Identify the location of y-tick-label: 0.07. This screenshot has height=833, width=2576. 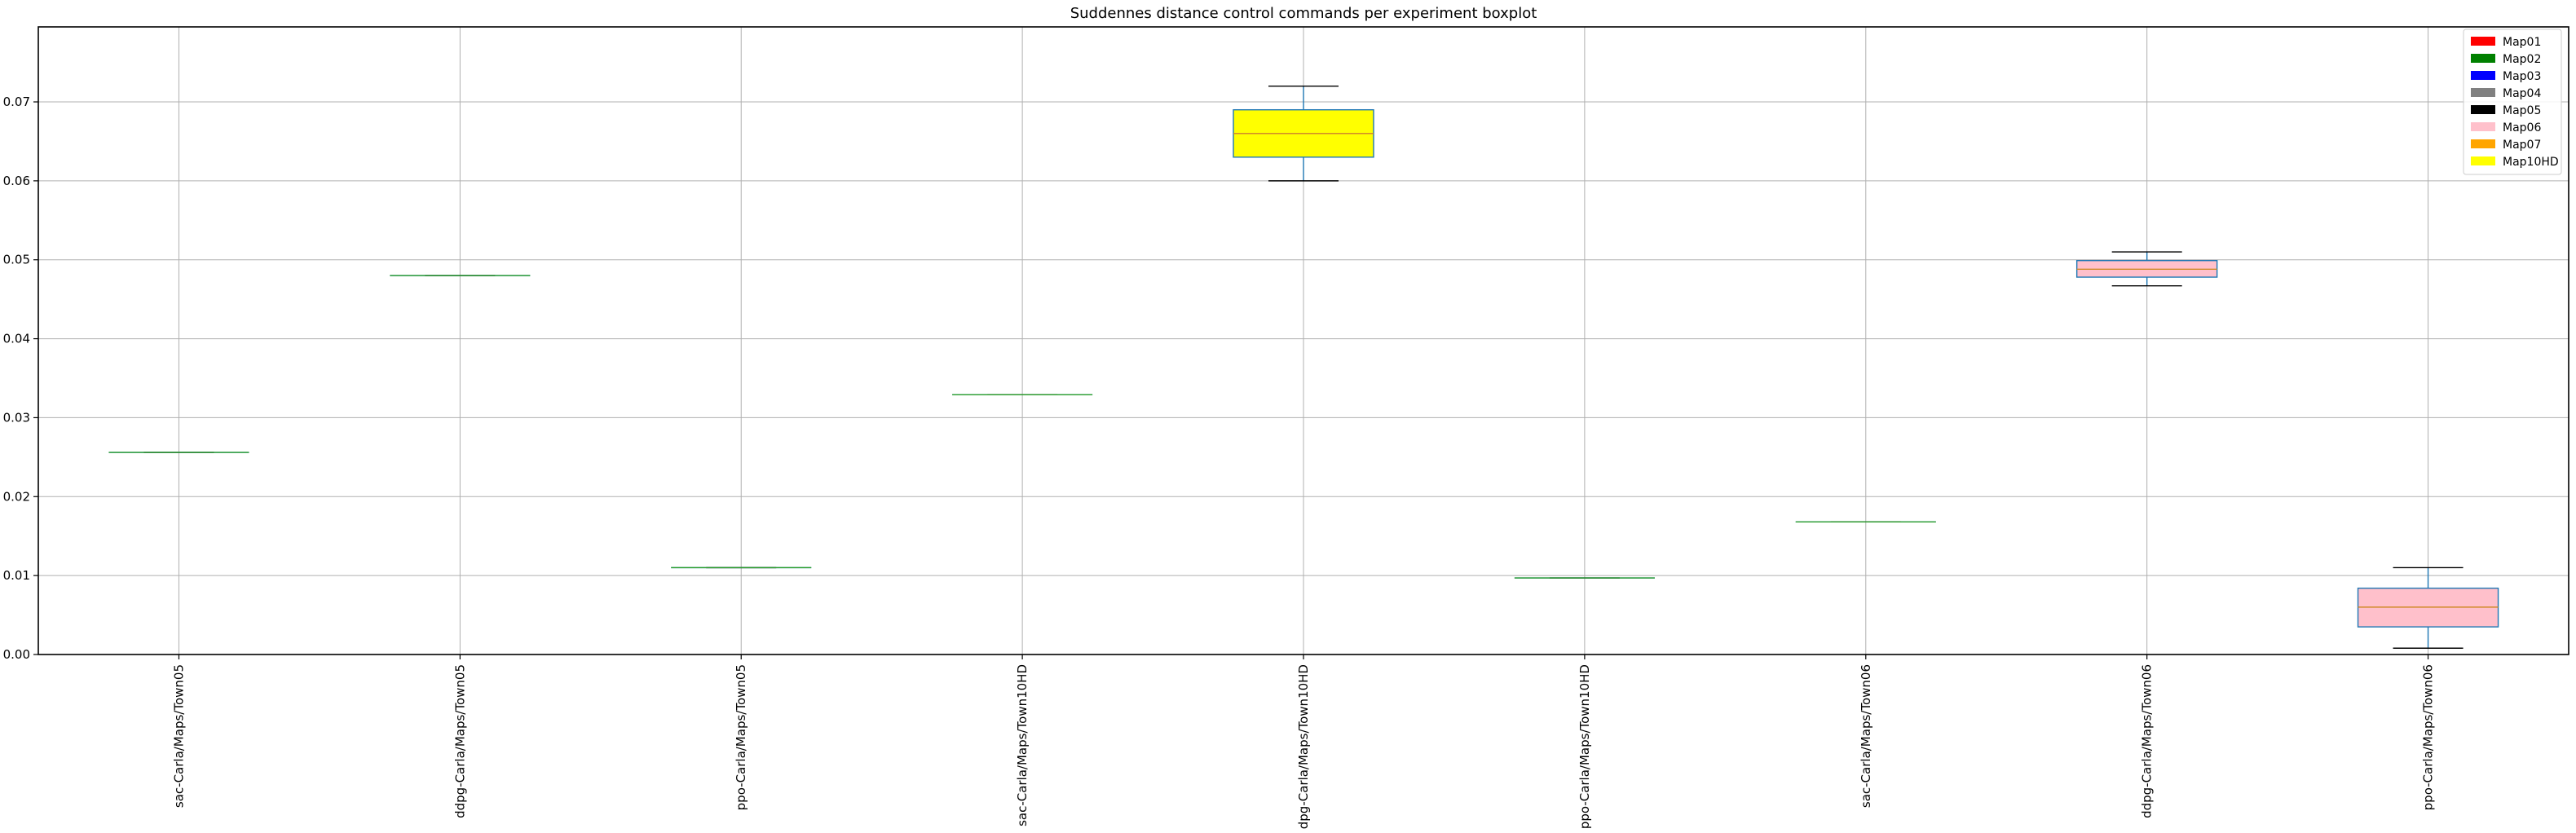
(16, 102).